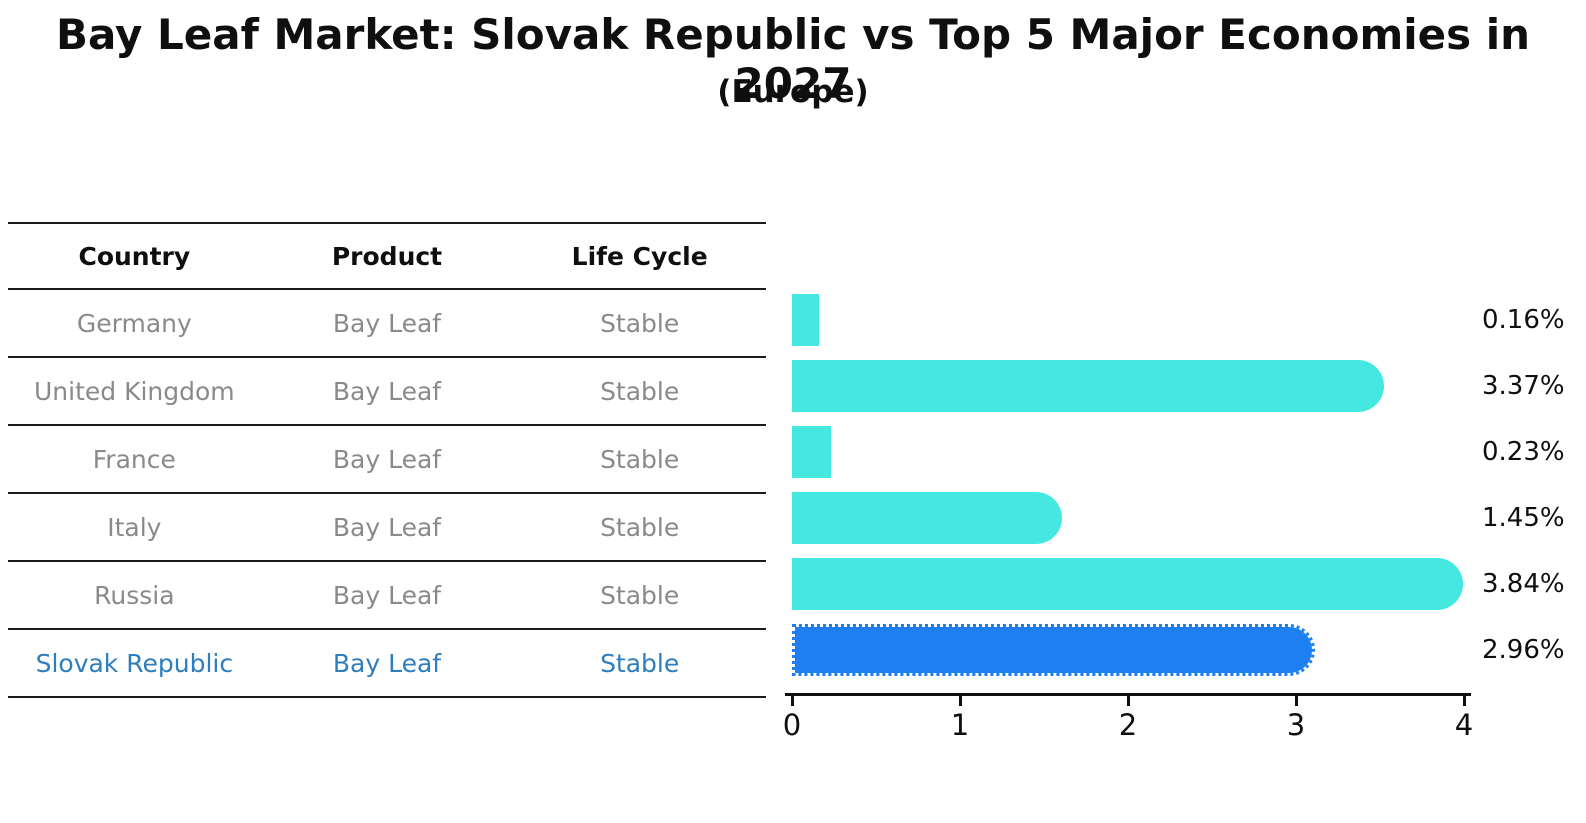  Describe the element at coordinates (1127, 584) in the screenshot. I see `bar-russia` at that location.